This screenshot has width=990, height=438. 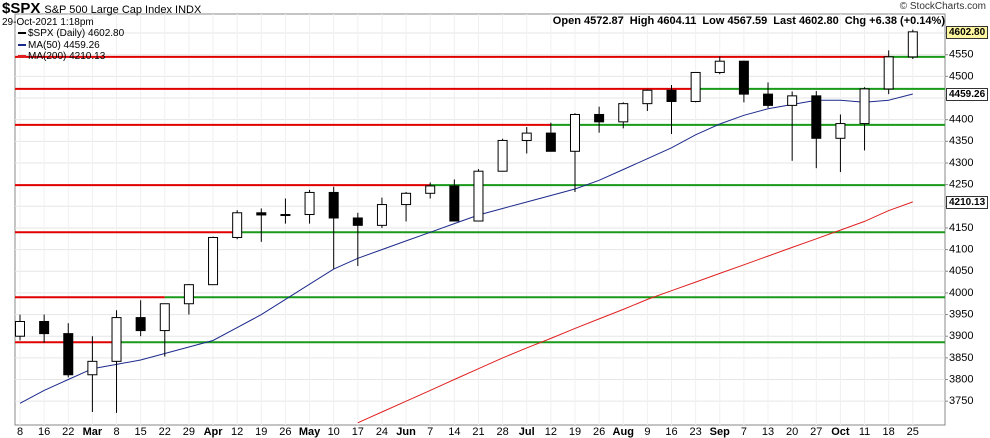 I want to click on x-tick-label: 20, so click(x=792, y=432).